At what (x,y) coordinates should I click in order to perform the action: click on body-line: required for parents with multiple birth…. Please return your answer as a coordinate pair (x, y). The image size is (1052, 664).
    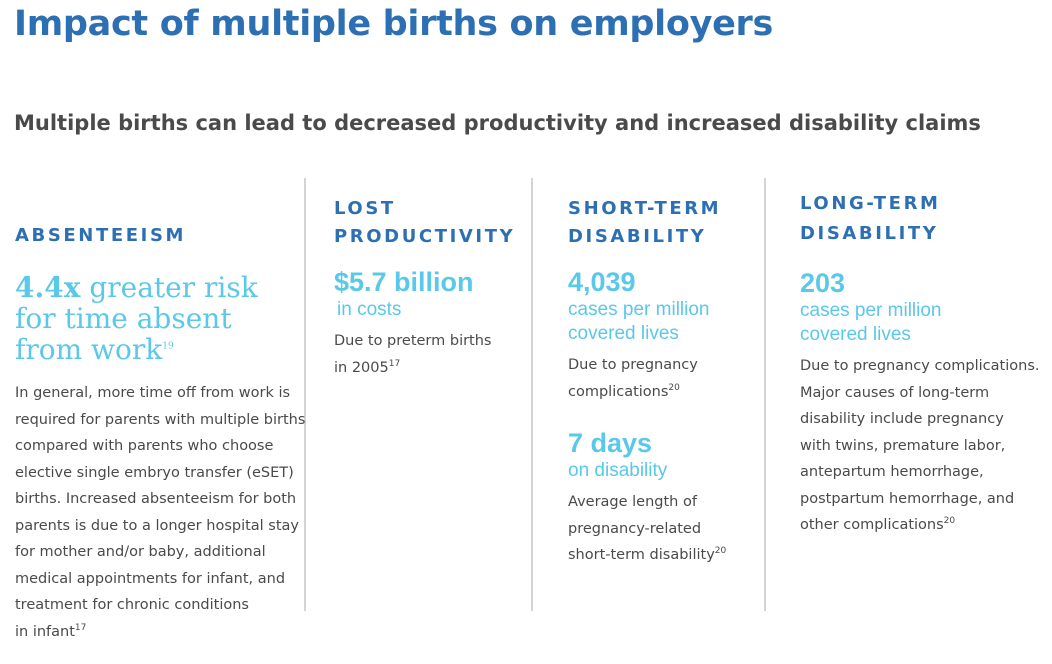
    Looking at the image, I should click on (160, 419).